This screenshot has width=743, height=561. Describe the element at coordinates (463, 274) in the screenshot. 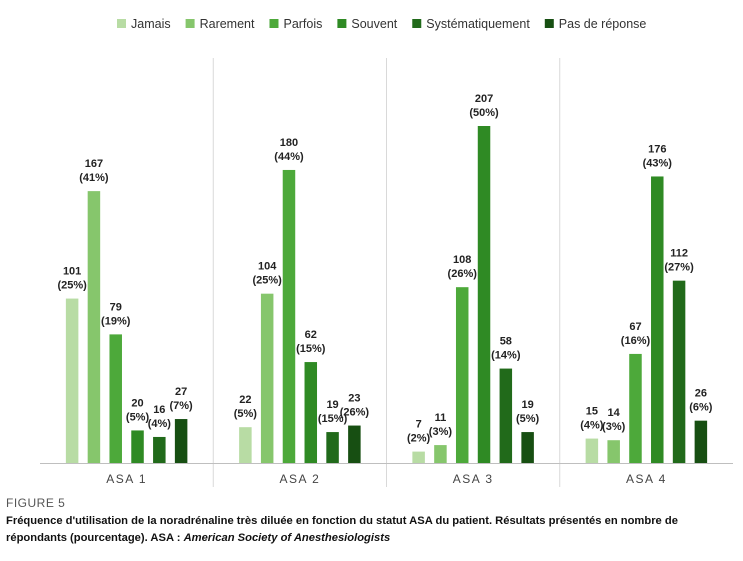

I see `percent-label-parfois-asa-3: (26%)` at that location.